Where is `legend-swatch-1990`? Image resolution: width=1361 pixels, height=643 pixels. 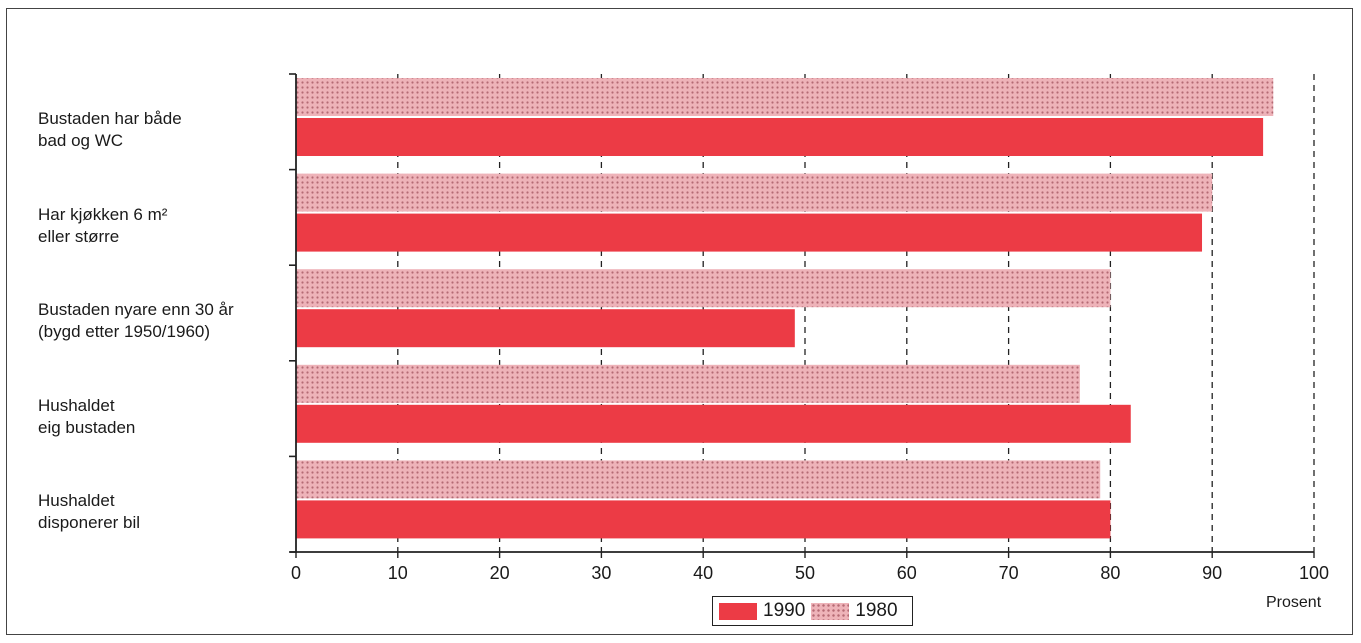
legend-swatch-1990 is located at coordinates (738, 611).